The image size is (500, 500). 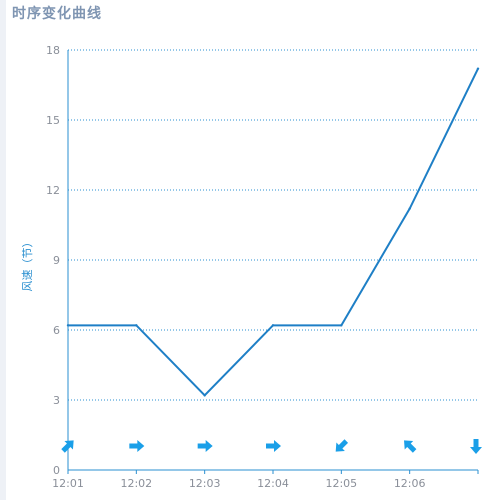 What do you see at coordinates (205, 483) in the screenshot?
I see `x-tick-label: 12:03` at bounding box center [205, 483].